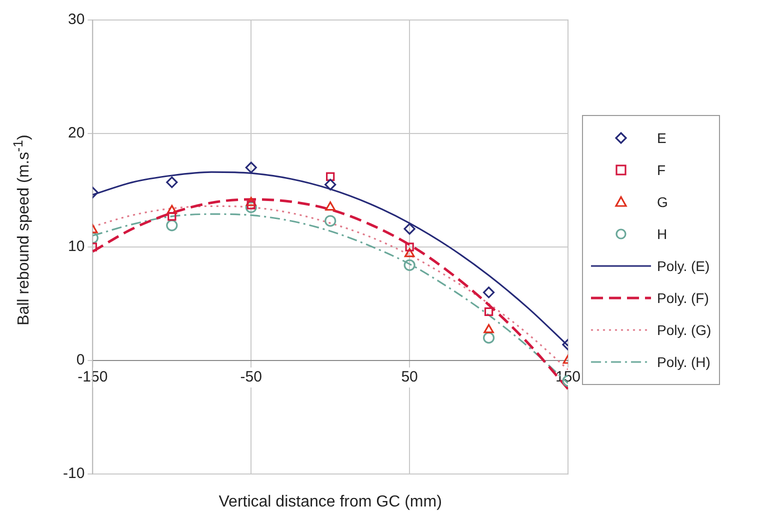 Image resolution: width=763 pixels, height=524 pixels. Describe the element at coordinates (73, 473) in the screenshot. I see `y-tick-label: -10` at that location.